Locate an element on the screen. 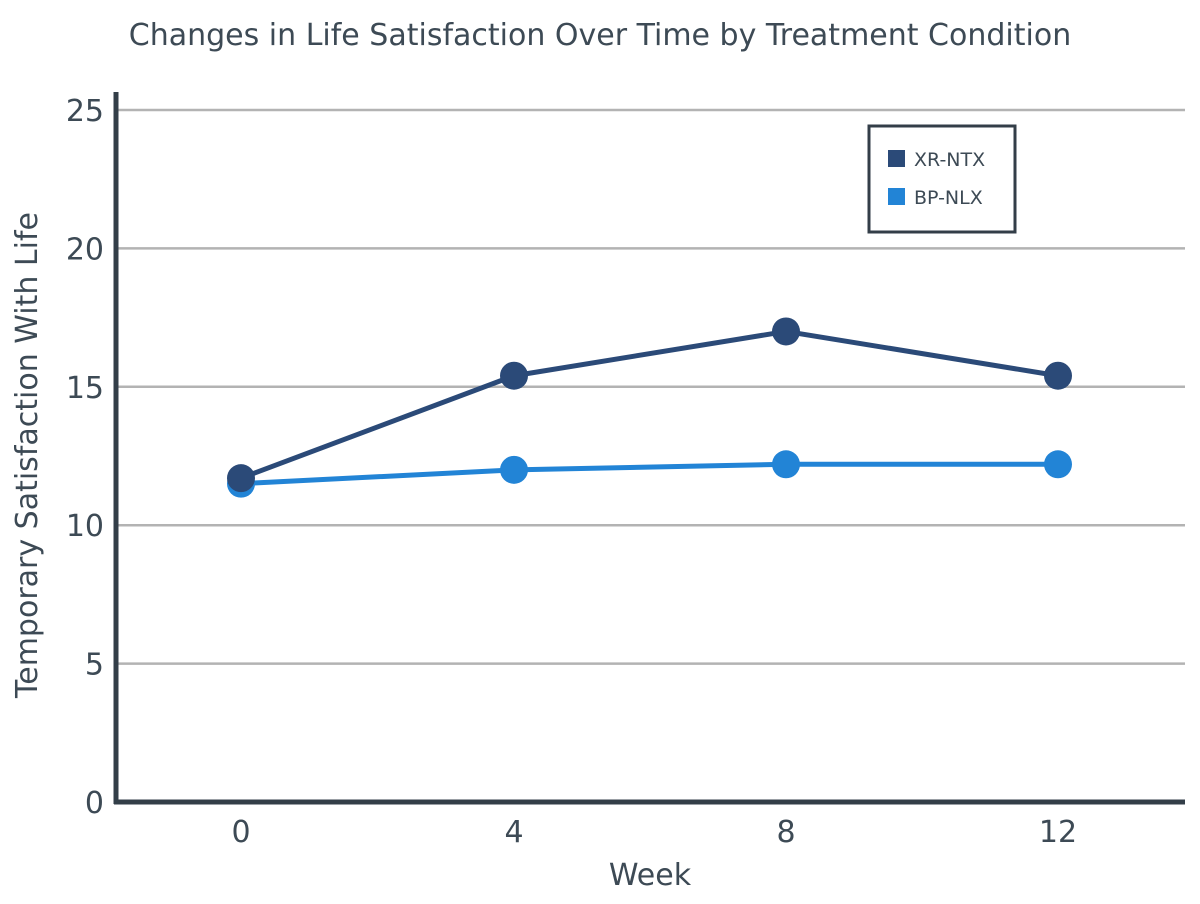 This screenshot has width=1200, height=904. series-line-bp-nlx is located at coordinates (649, 474).